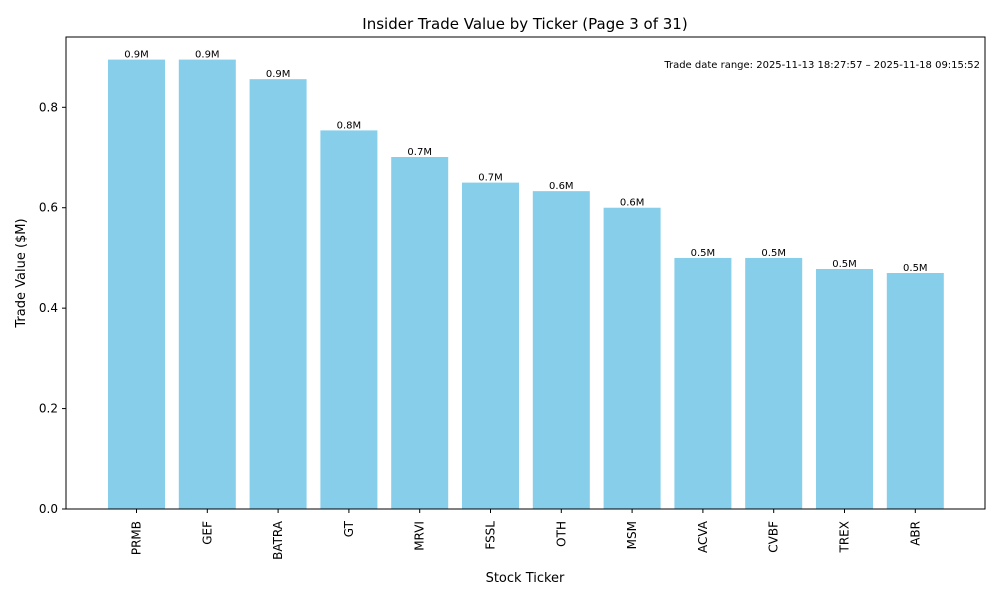  What do you see at coordinates (21, 273) in the screenshot?
I see `y-axis-label: Trade Value ($M)` at bounding box center [21, 273].